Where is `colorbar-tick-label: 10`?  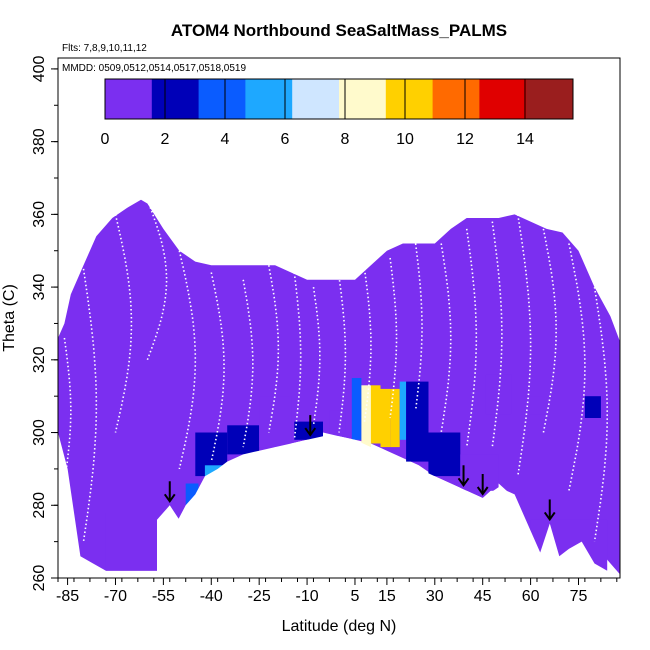
colorbar-tick-label: 10 is located at coordinates (405, 139).